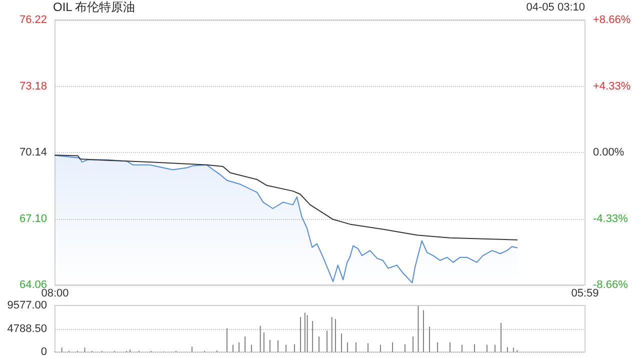  What do you see at coordinates (27, 328) in the screenshot?
I see `y-tick-label: 4788.50` at bounding box center [27, 328].